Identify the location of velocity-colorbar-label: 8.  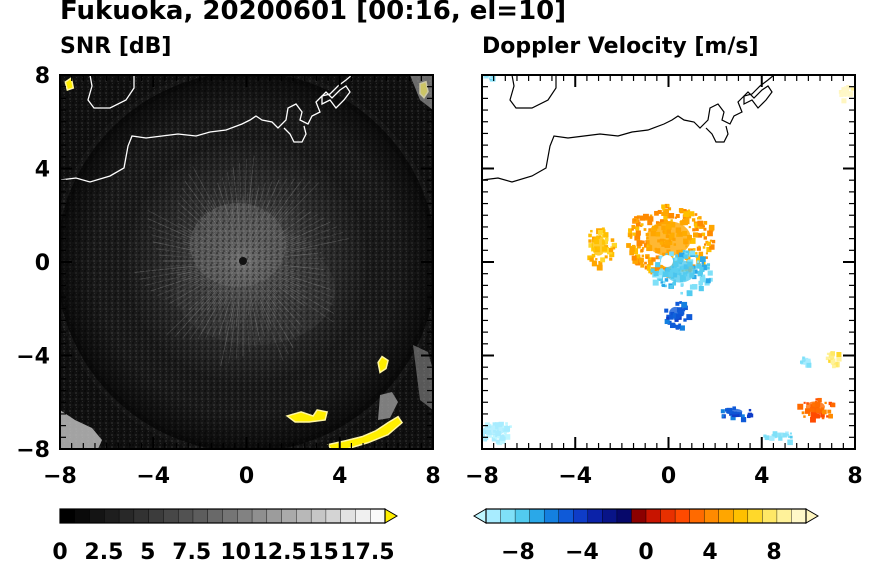
(773, 552).